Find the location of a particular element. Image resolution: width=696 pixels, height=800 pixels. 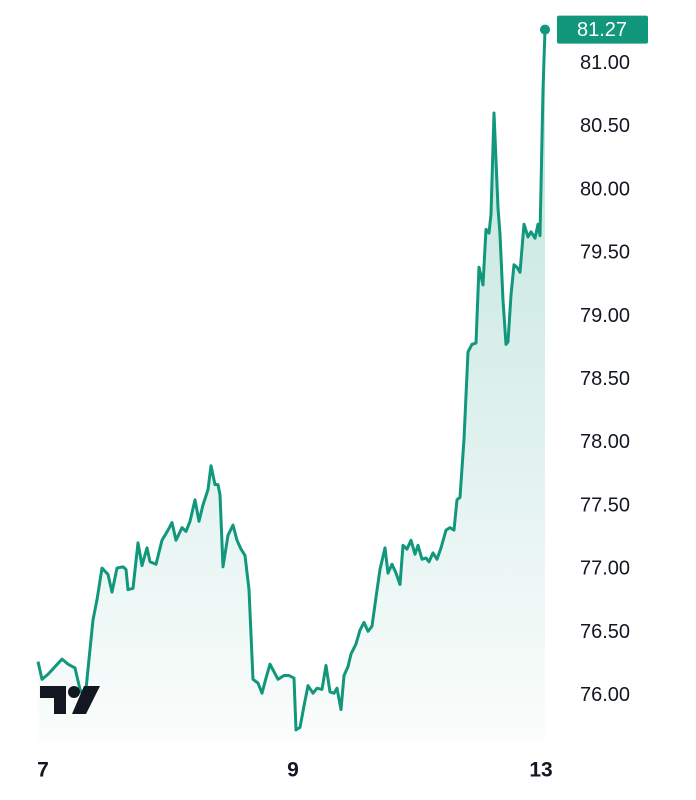

y-tick-label: 77.50 is located at coordinates (605, 505).